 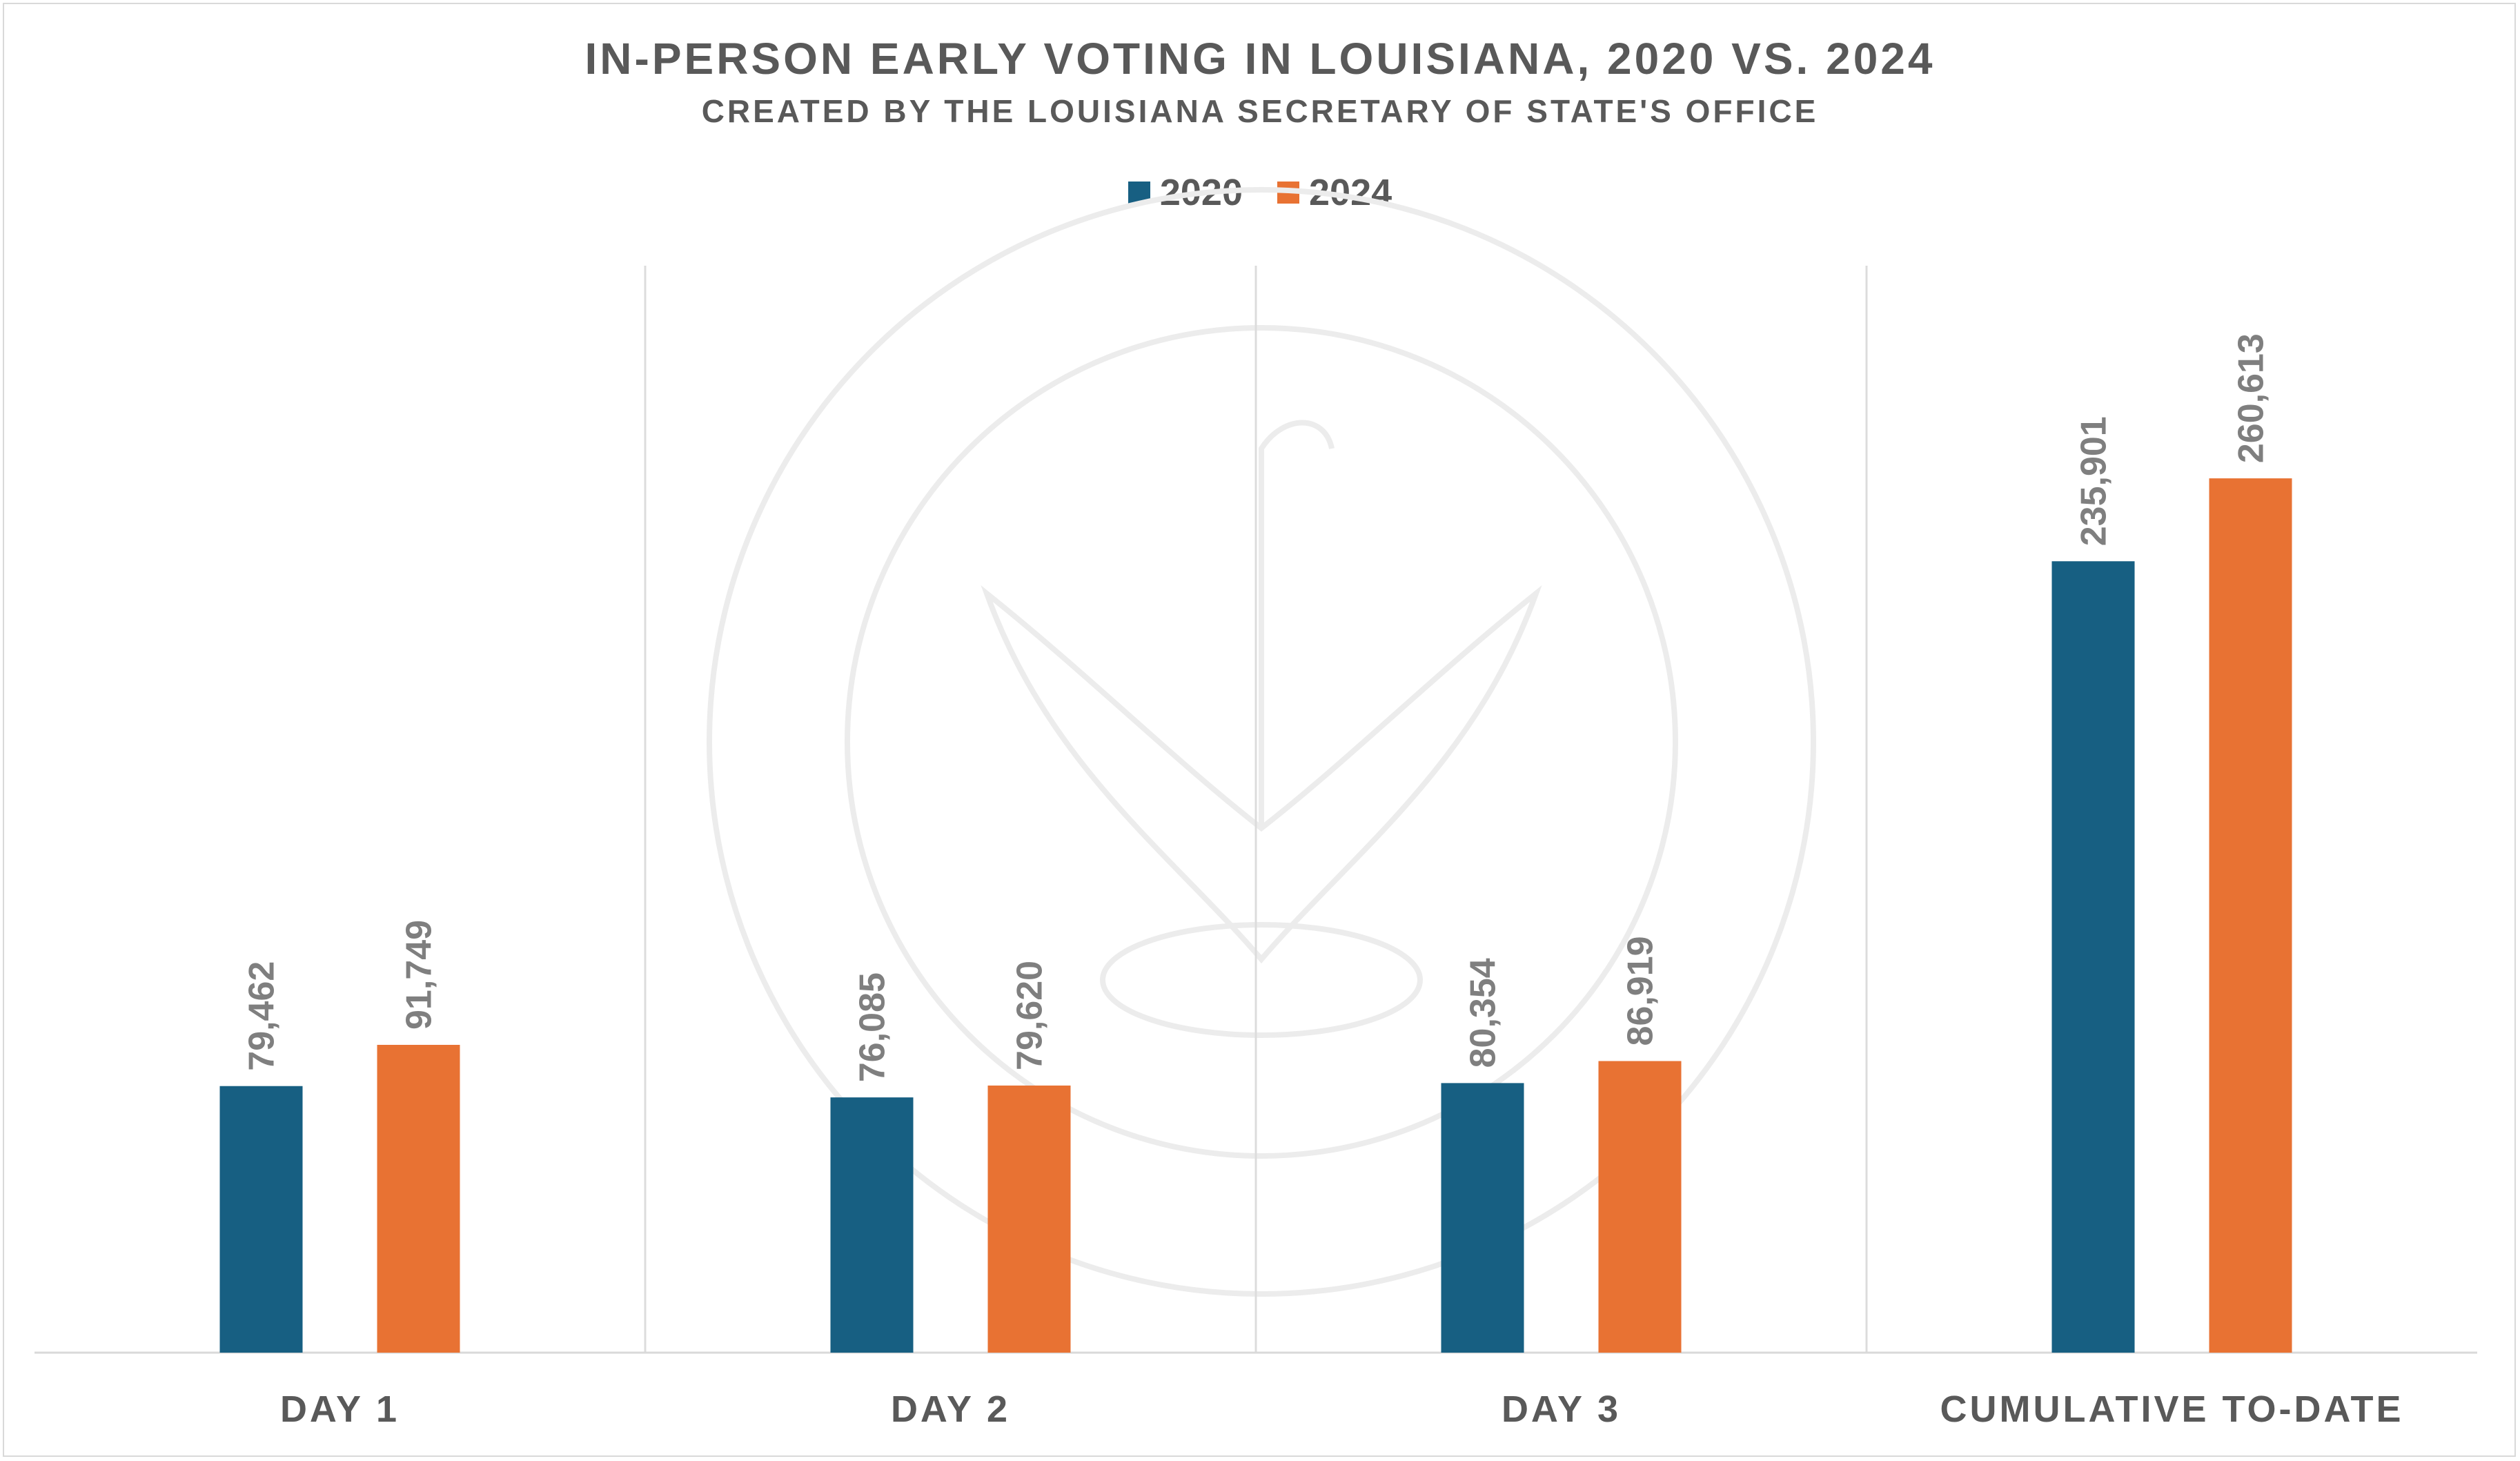 I want to click on x-tick-label-2: DAY 2, so click(x=950, y=1410).